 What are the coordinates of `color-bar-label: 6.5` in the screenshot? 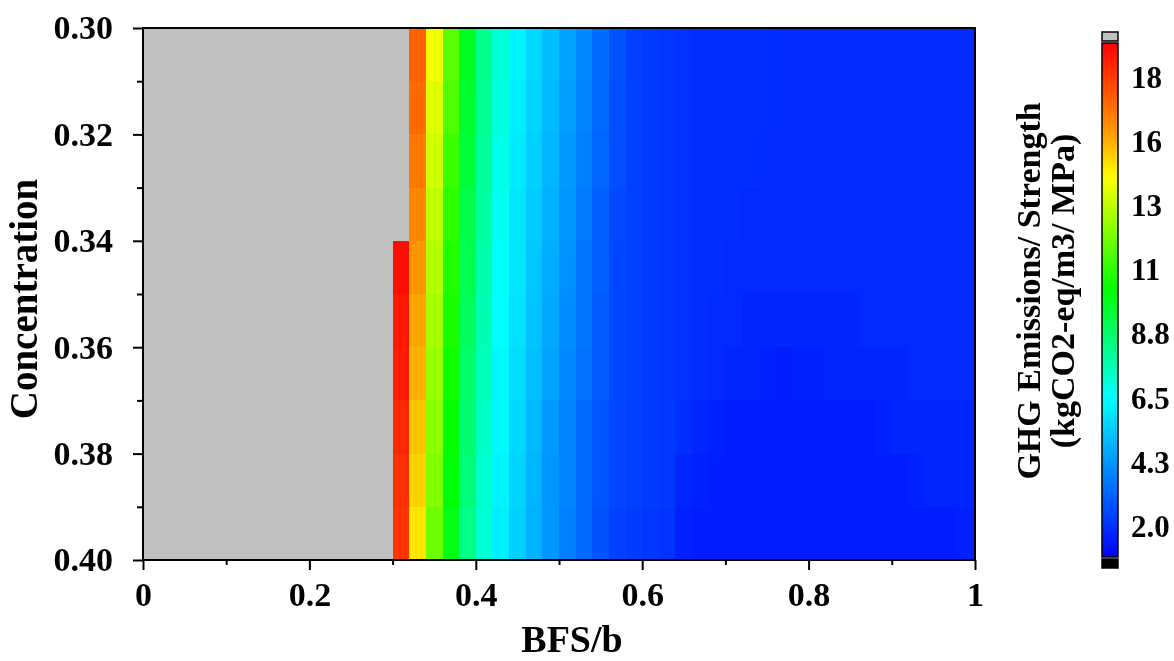 It's located at (1150, 398).